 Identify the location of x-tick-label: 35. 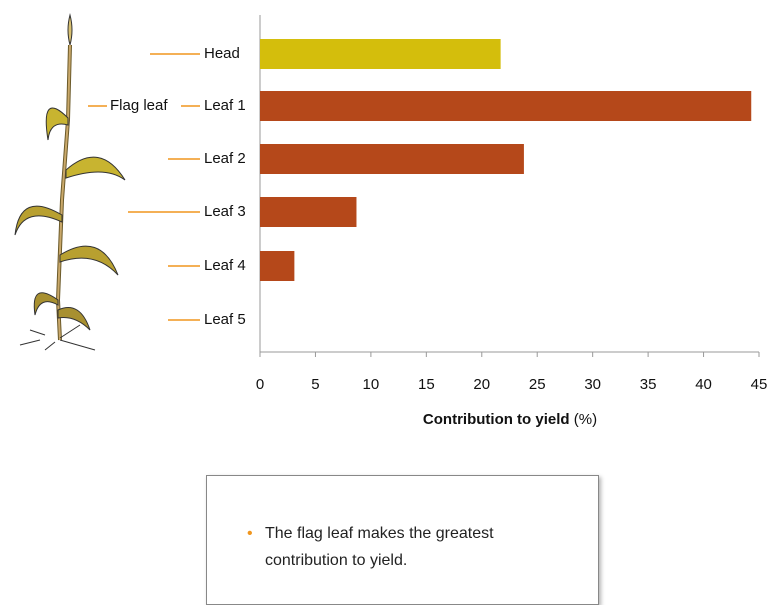
(648, 384).